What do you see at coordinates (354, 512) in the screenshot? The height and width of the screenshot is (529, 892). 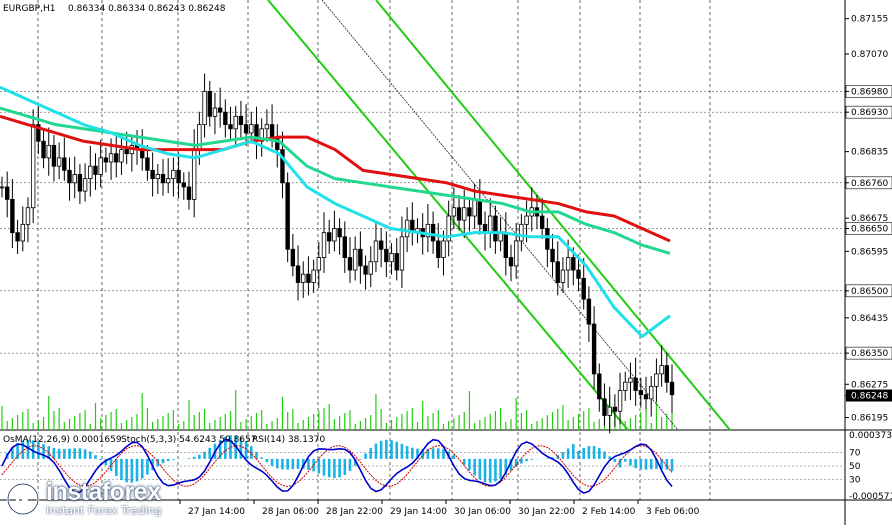 I see `time-tick-label: 28 Jan 22:00` at bounding box center [354, 512].